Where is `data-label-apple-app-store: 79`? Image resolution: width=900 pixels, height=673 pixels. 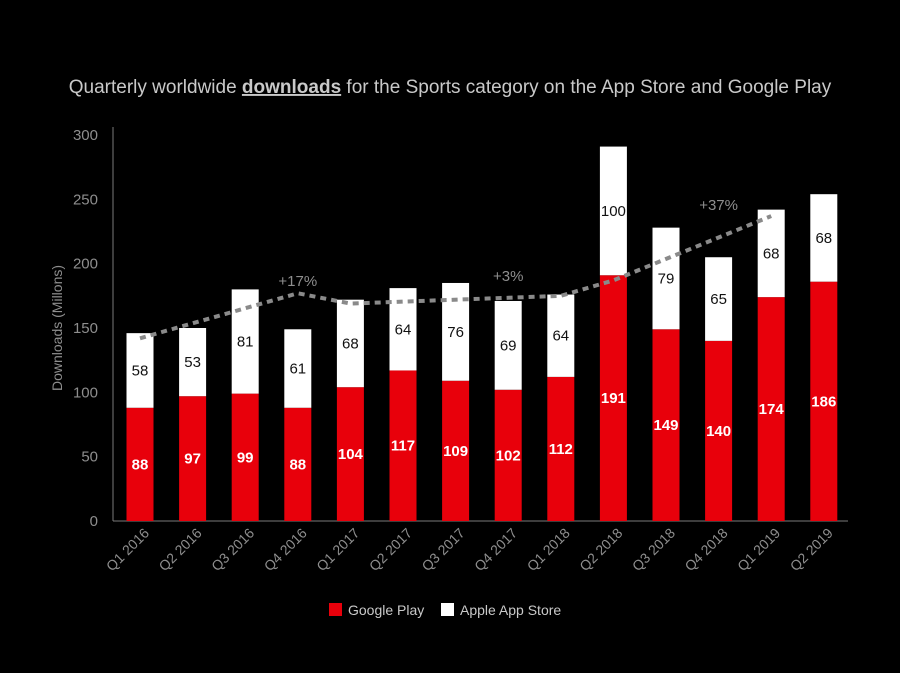 data-label-apple-app-store: 79 is located at coordinates (666, 278).